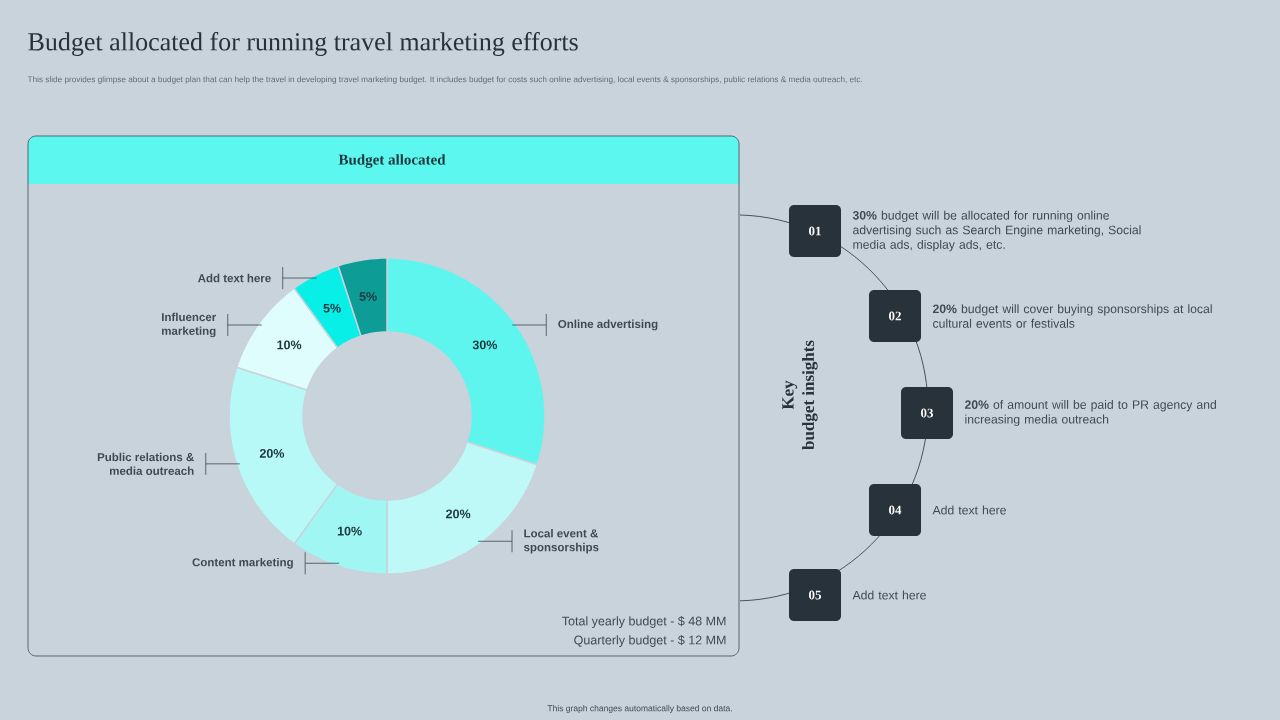  I want to click on chart-title: Budget allocated for running travel marketing efforts, so click(303, 44).